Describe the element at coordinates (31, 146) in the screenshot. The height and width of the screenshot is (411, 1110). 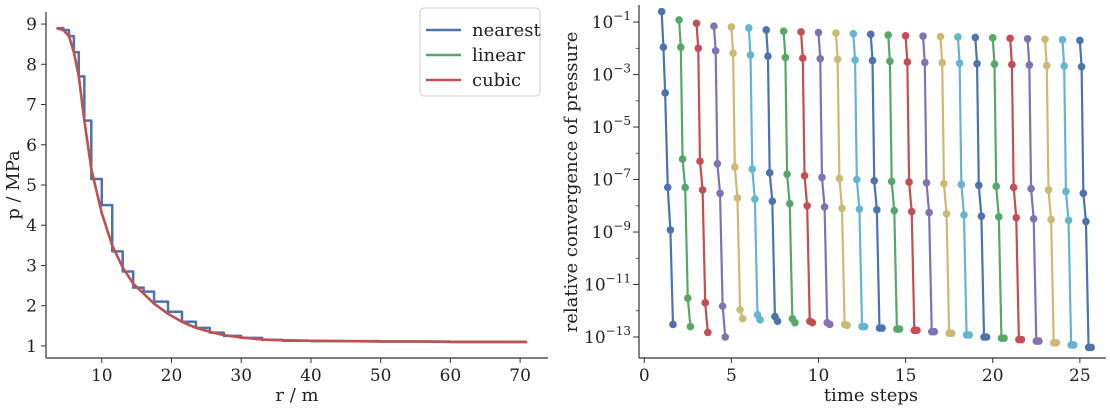
I see `left-y-tick-label: 6` at that location.